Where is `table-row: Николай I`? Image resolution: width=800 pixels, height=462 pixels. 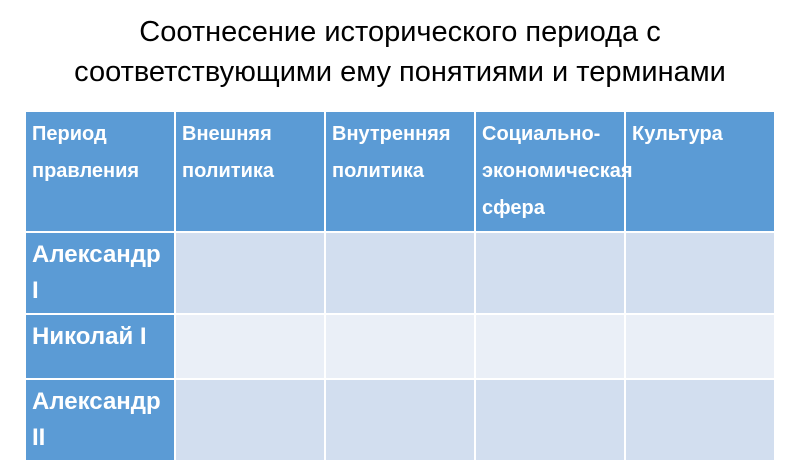
table-row: Николай I is located at coordinates (400, 346).